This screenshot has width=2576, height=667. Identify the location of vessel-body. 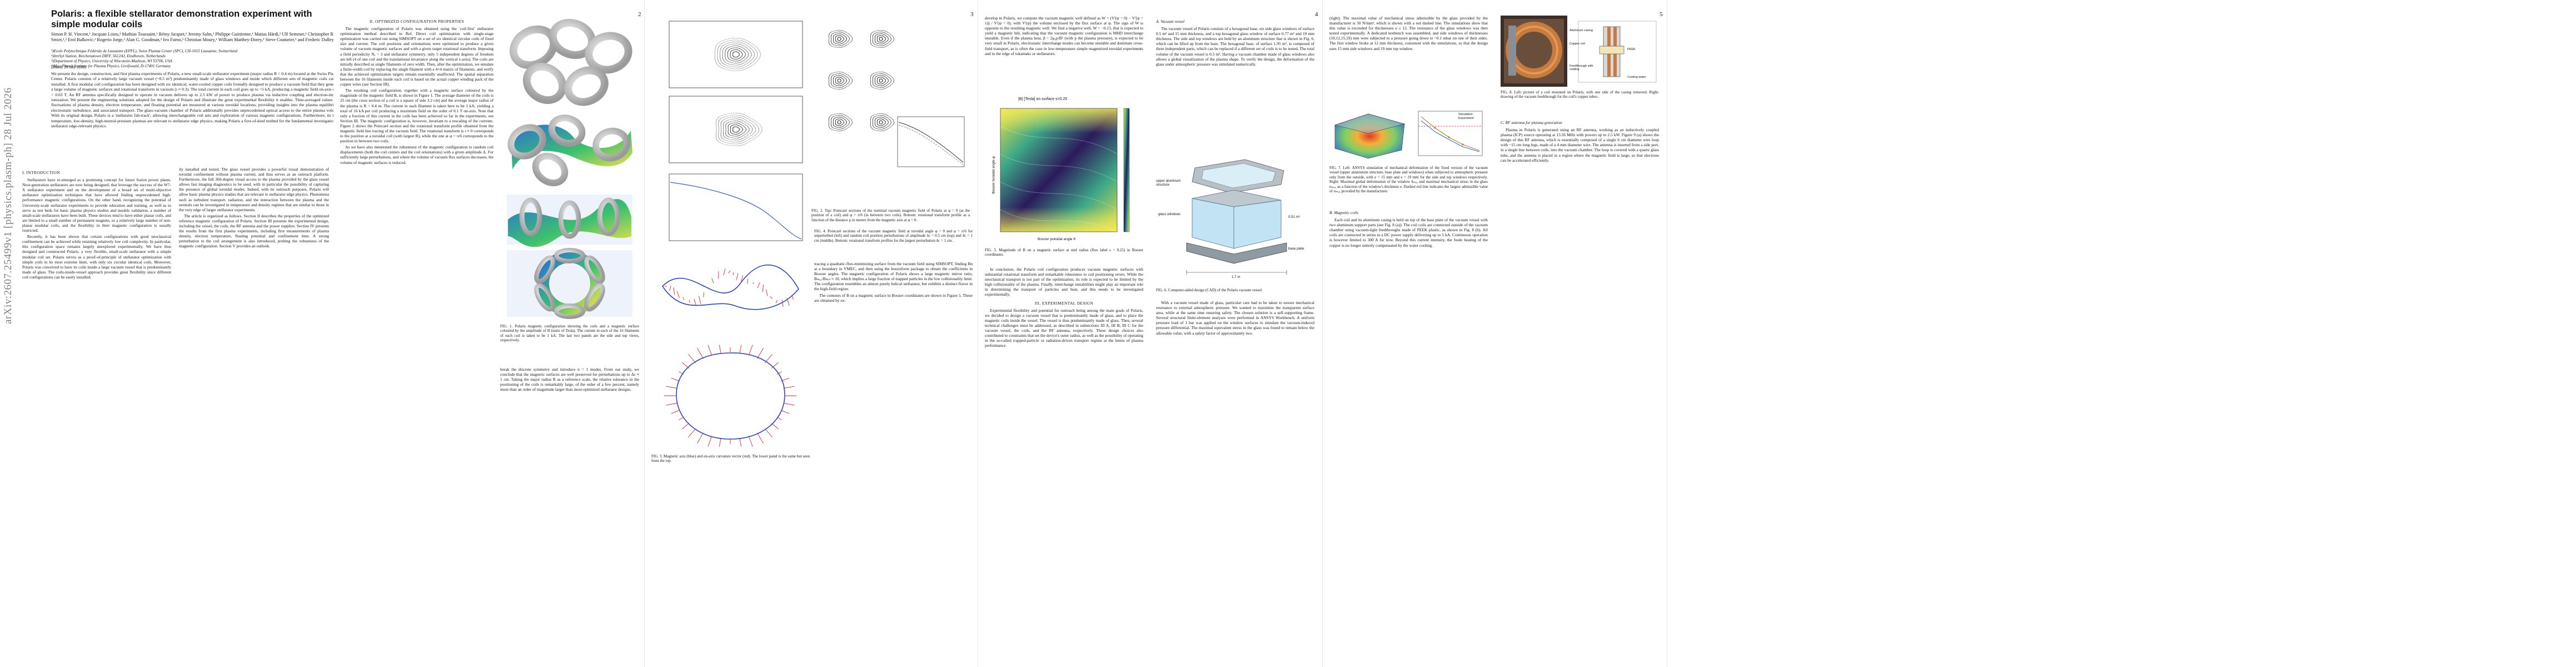
(1237, 219).